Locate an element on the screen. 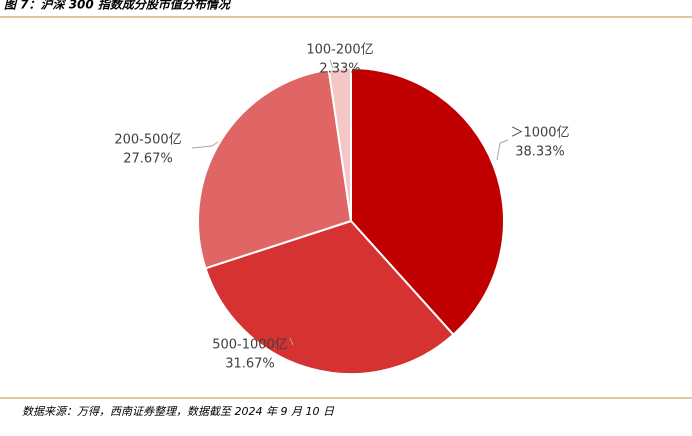 Image resolution: width=692 pixels, height=436 pixels. slice-label: 500-1000亿 is located at coordinates (250, 345).